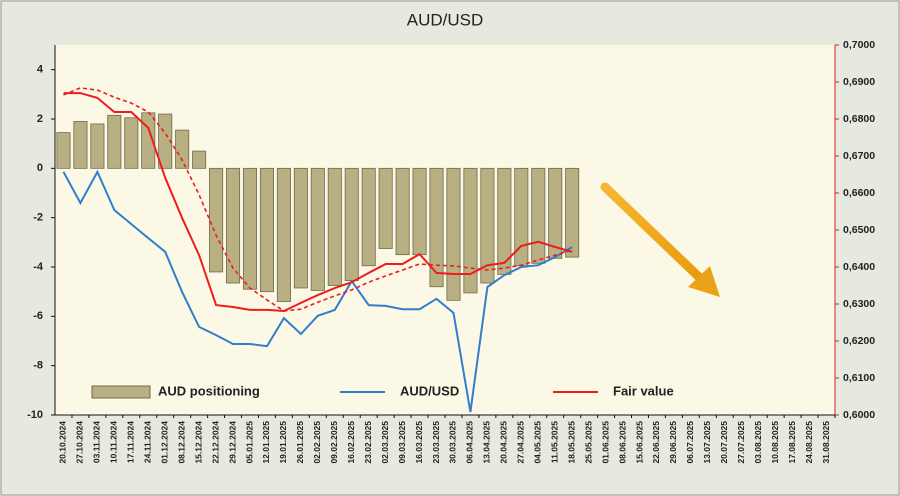 The height and width of the screenshot is (496, 900). Describe the element at coordinates (181, 442) in the screenshot. I see `x-tick-label: 08.12.2024` at that location.